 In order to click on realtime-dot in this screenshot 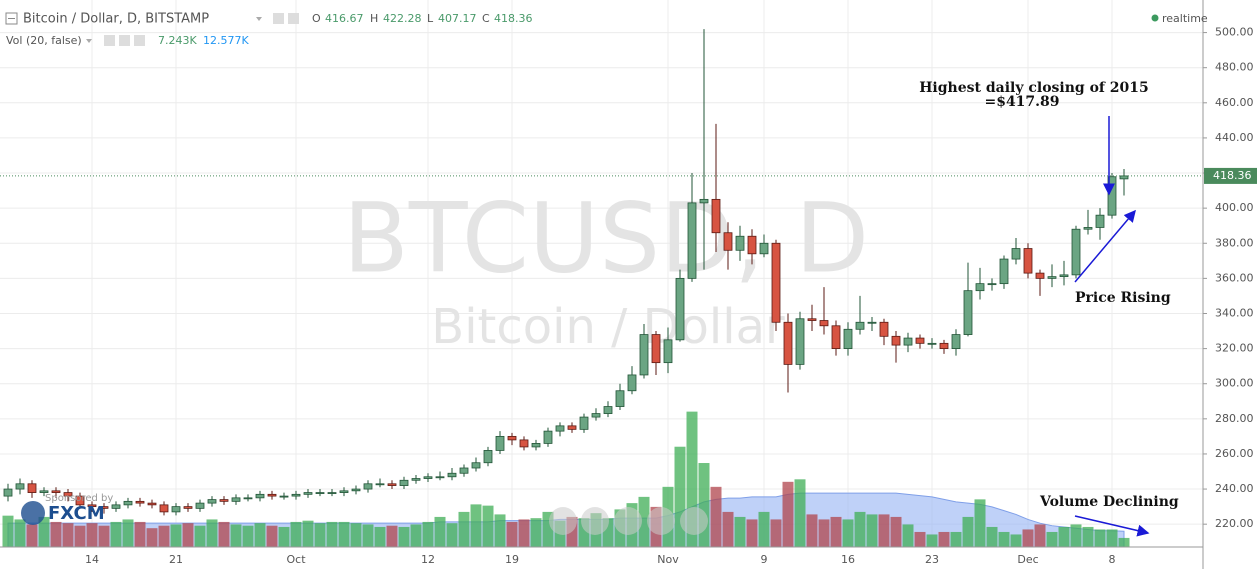, I will do `click(1155, 18)`.